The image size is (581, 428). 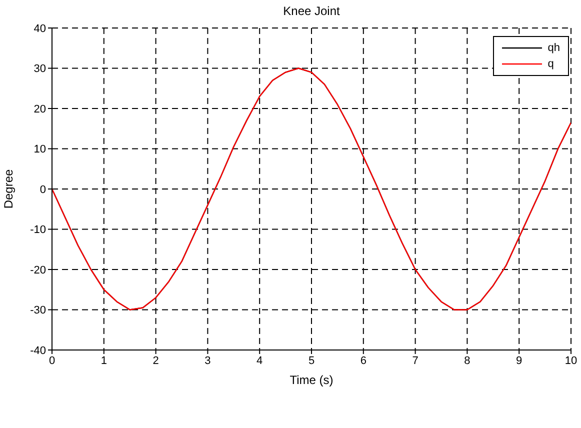 I want to click on y-tick-label: -40, so click(x=38, y=350).